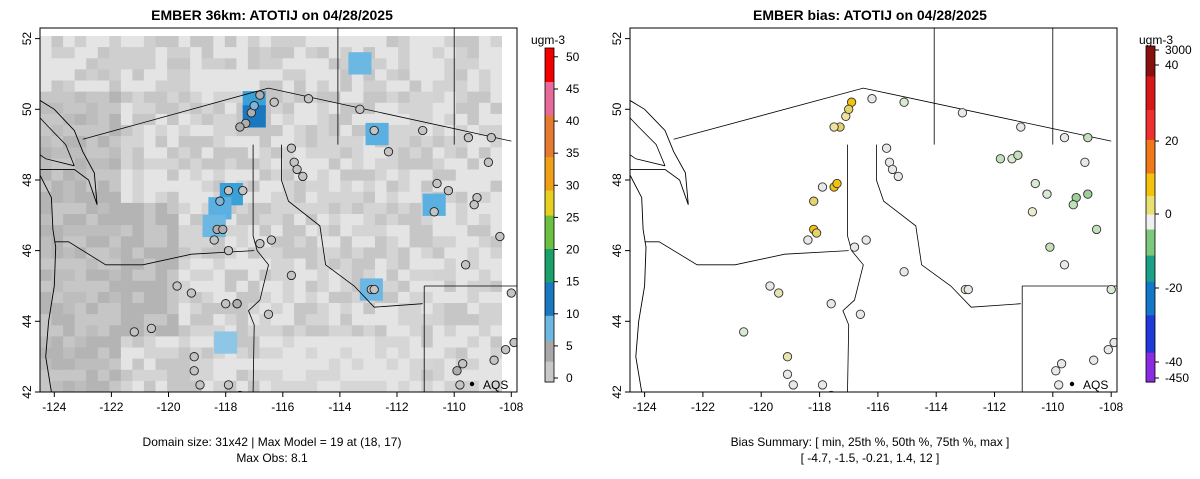  Describe the element at coordinates (1174, 288) in the screenshot. I see `colorbar-tick-label: -20` at that location.